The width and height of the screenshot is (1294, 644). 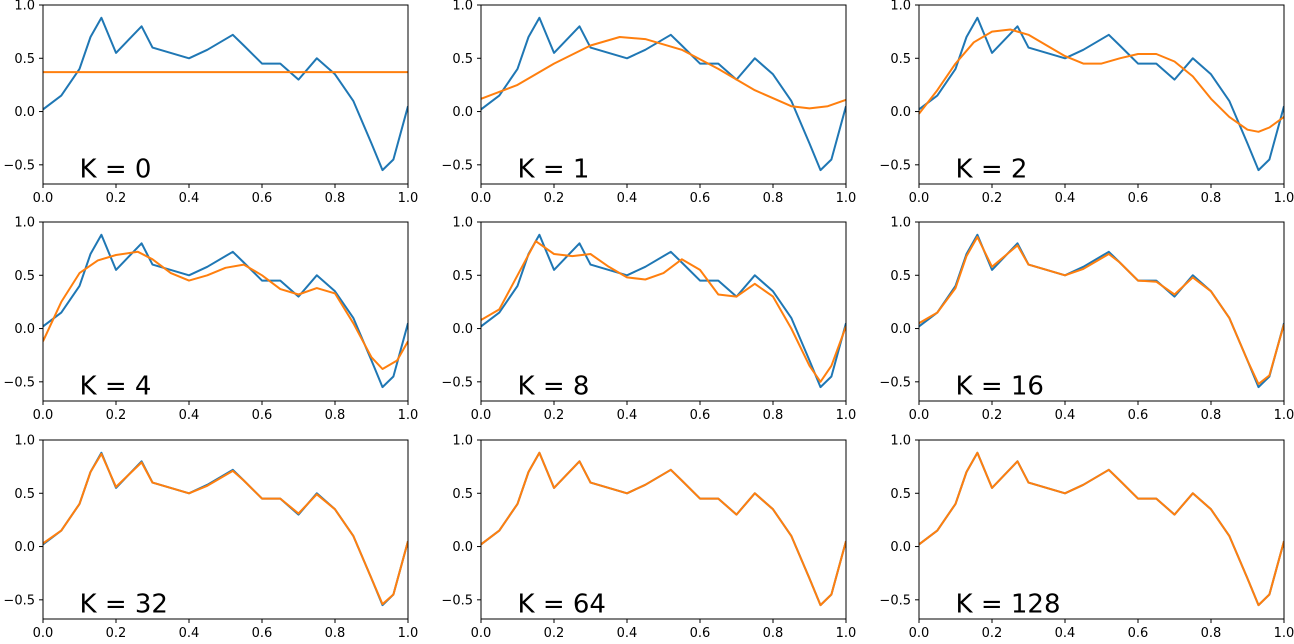 I want to click on subplot: 0.0 0.2 0.4 0.6 0.8 1.0 −0.5 0.0 0.5 1.0 K = 16, so click(x=1086, y=320).